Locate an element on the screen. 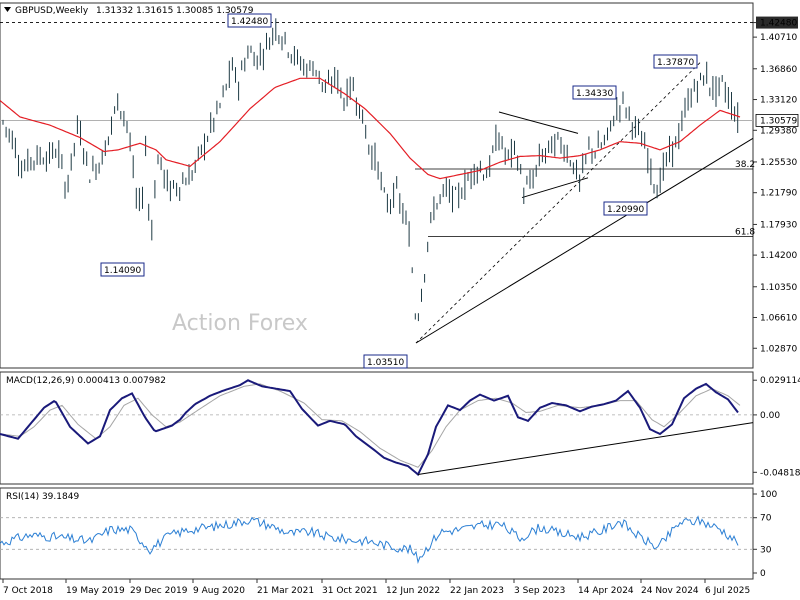 Image resolution: width=800 pixels, height=600 pixels. x-tick-label: 22 Jan 2023 is located at coordinates (477, 591).